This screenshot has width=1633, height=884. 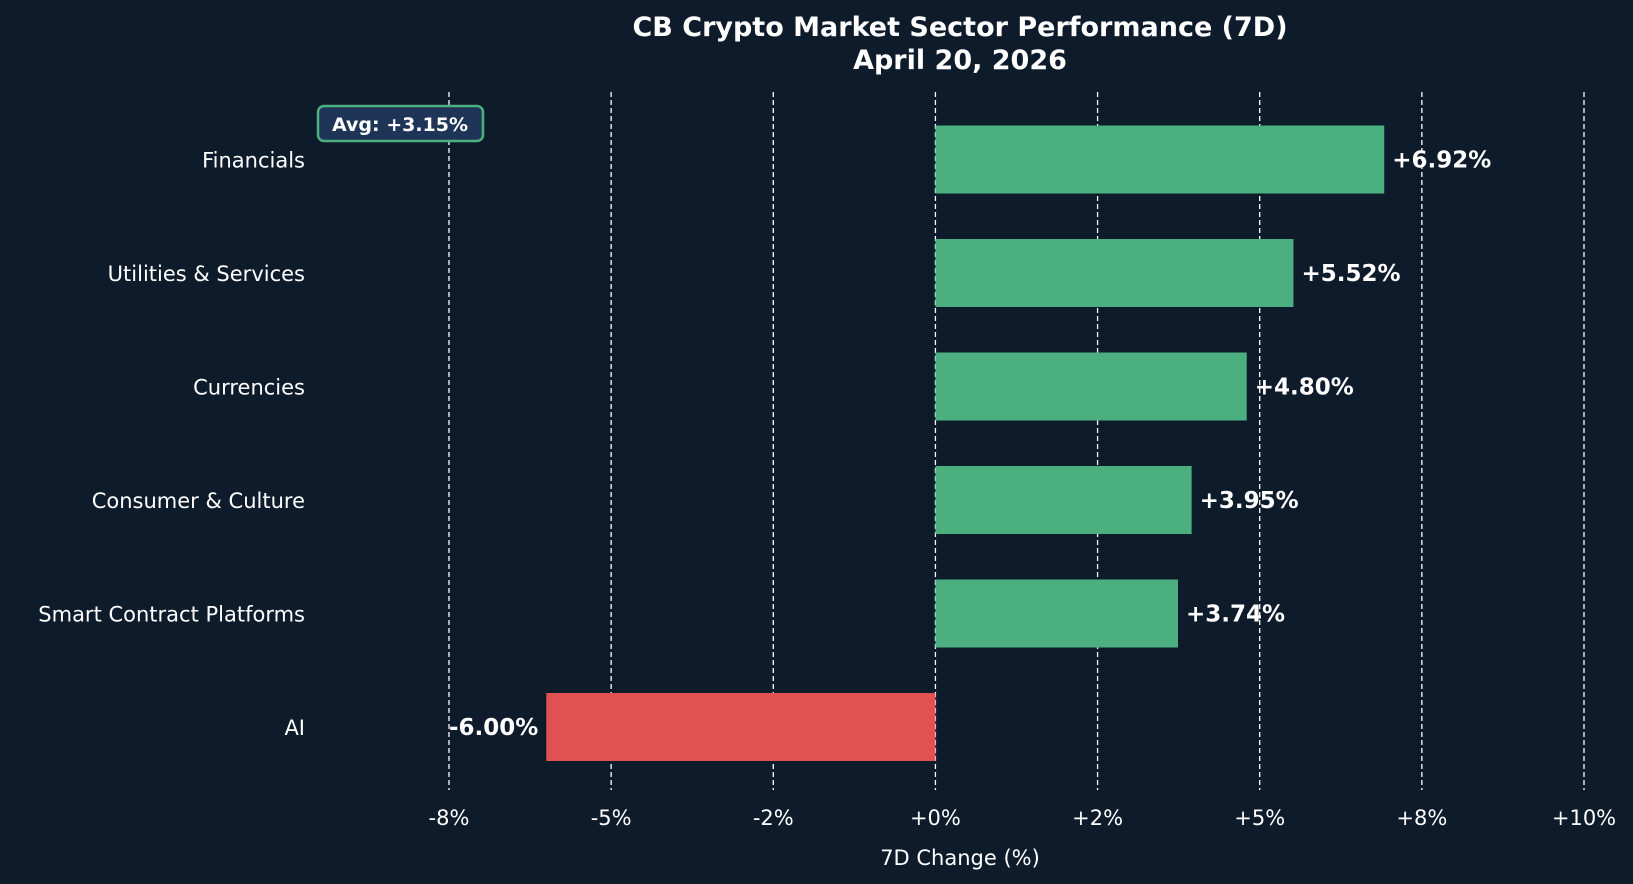 I want to click on category-label-3: Consumer & Culture, so click(x=198, y=501).